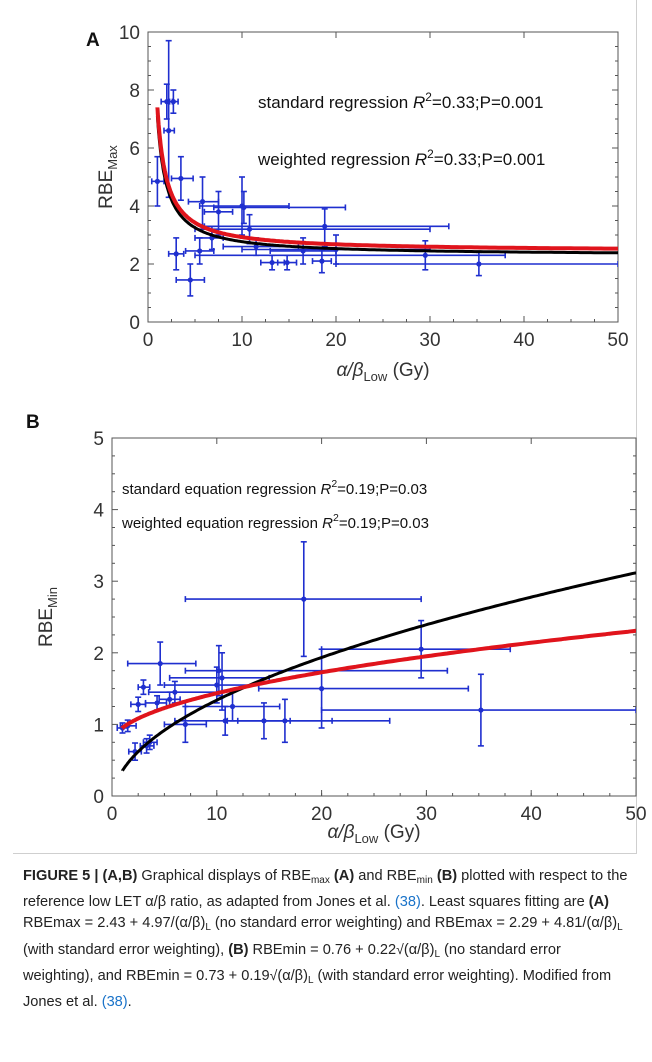 The width and height of the screenshot is (652, 1062). I want to click on caption-panel-ref: (A), so click(599, 901).